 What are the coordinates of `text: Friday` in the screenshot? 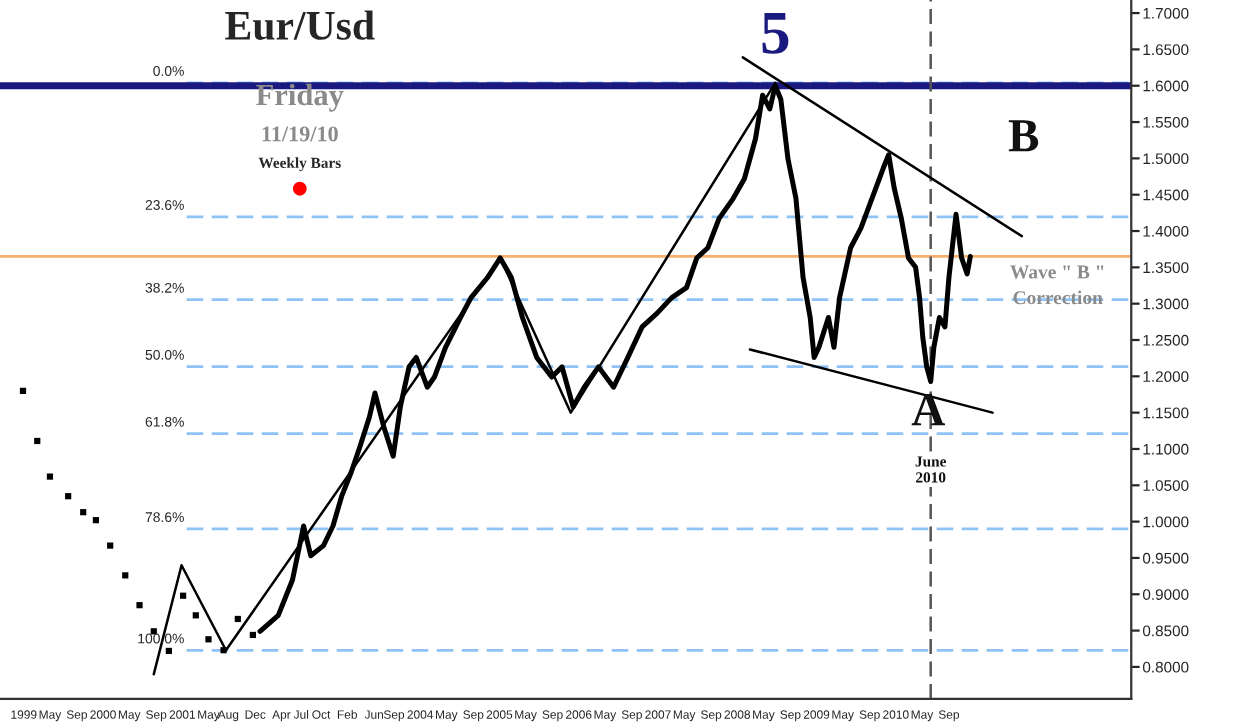 It's located at (300, 97).